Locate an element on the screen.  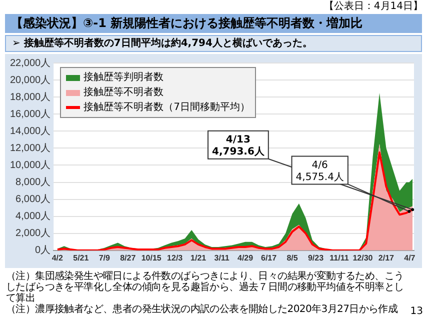
y-tick-label: 18,000人 is located at coordinates (30, 97).